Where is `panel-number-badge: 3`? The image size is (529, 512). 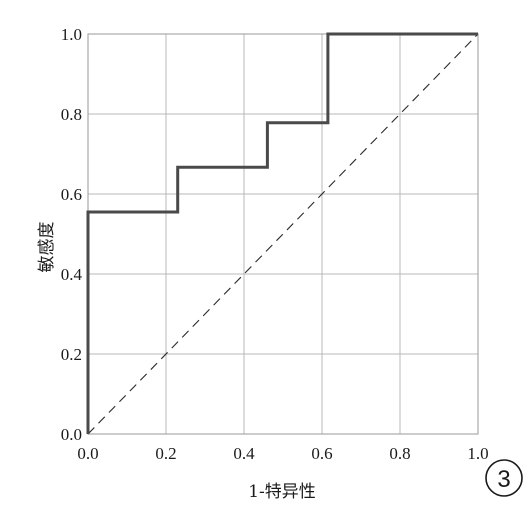
panel-number-badge: 3 is located at coordinates (504, 478).